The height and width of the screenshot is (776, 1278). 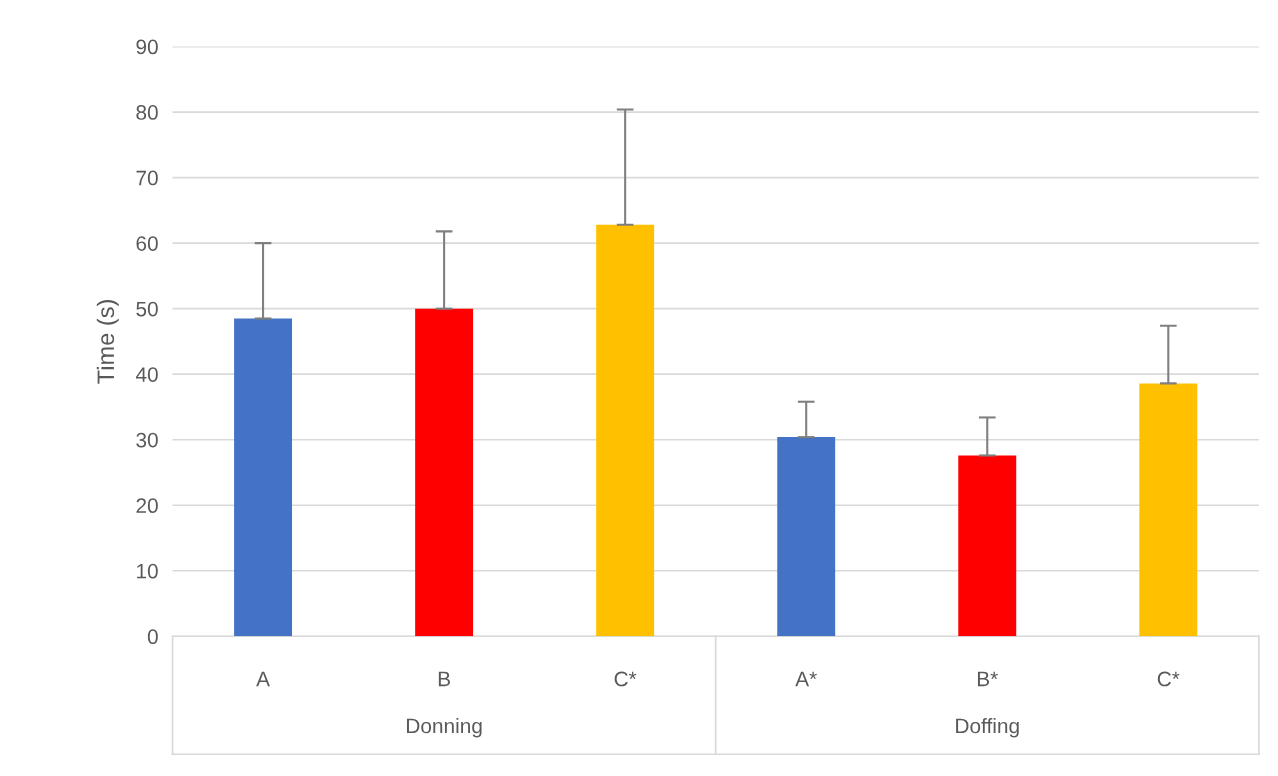 I want to click on y-tick-label: 20, so click(x=147, y=506).